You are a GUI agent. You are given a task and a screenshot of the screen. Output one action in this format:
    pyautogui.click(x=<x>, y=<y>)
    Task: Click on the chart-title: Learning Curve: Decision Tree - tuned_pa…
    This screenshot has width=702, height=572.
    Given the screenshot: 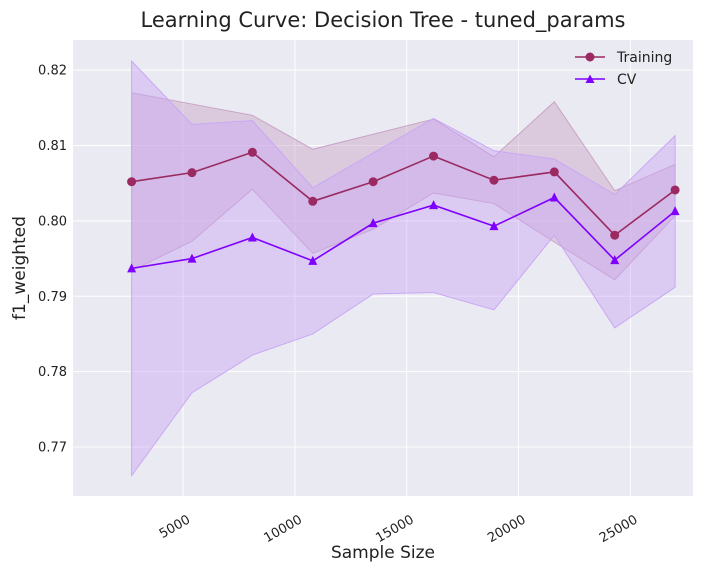 What is the action you would take?
    pyautogui.click(x=382, y=20)
    